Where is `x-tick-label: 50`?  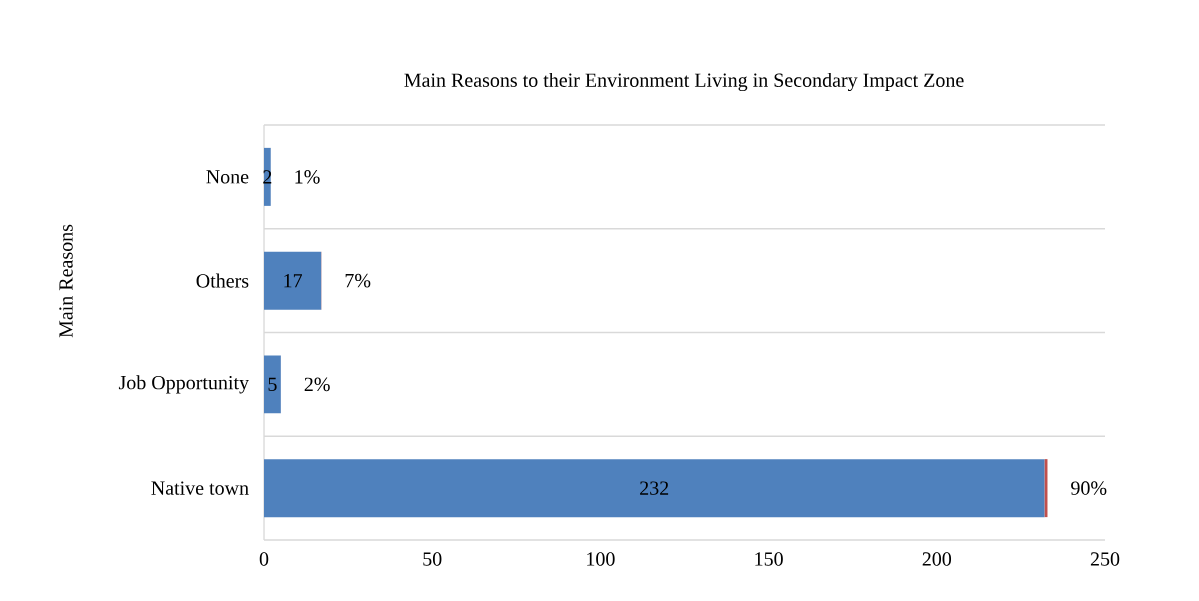 x-tick-label: 50 is located at coordinates (432, 559).